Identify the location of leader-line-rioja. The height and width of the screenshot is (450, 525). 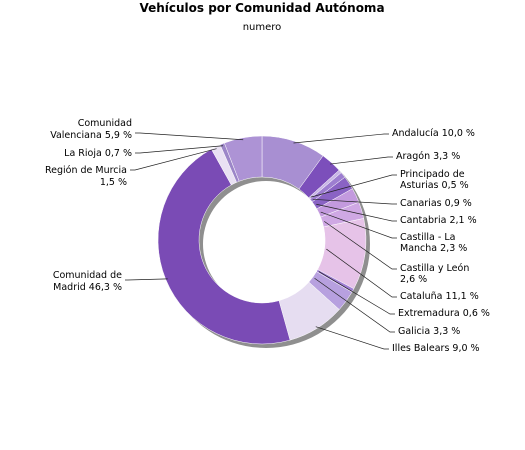
(179, 149).